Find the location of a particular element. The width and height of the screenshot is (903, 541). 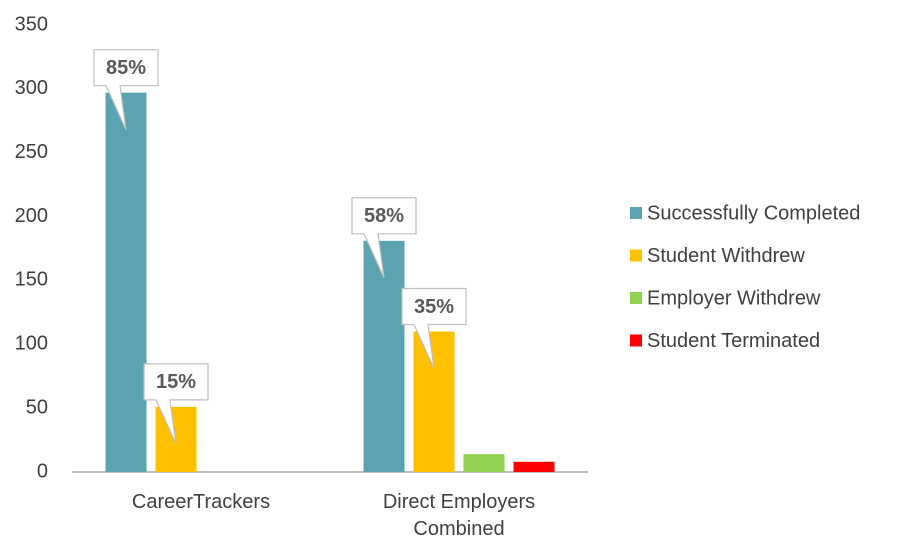

y-tick-label: 250 is located at coordinates (31, 152).